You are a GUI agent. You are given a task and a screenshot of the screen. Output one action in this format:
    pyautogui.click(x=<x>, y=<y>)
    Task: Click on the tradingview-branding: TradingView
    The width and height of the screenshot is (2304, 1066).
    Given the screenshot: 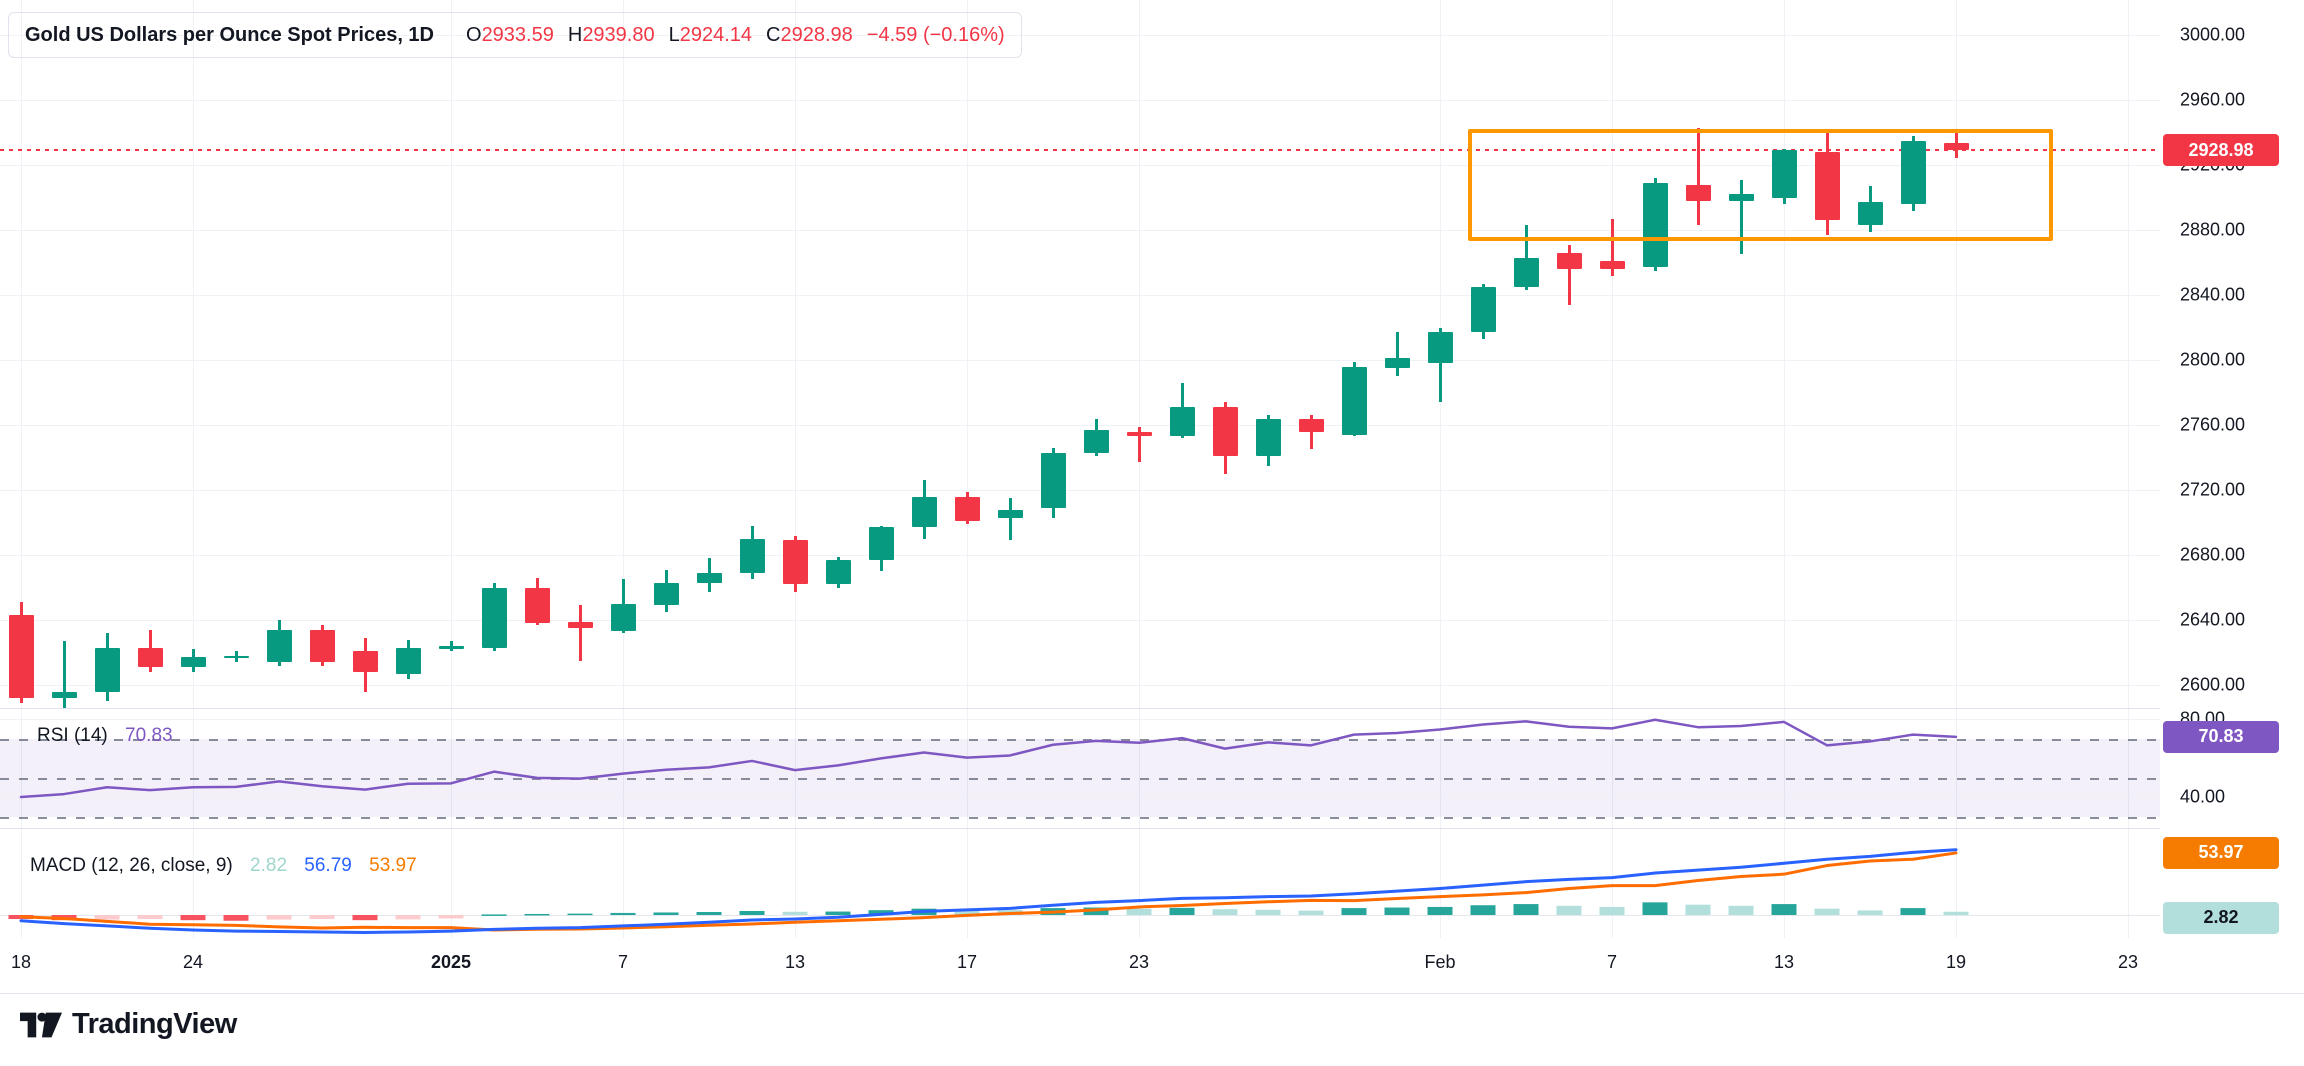 What is the action you would take?
    pyautogui.click(x=128, y=1024)
    